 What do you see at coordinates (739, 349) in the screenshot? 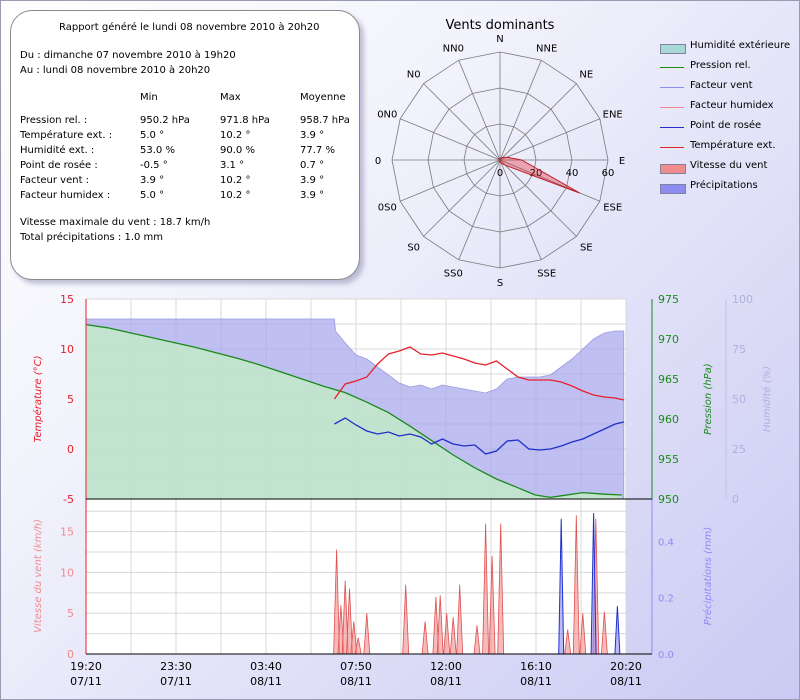
I see `humidity-tick-label: 75` at bounding box center [739, 349].